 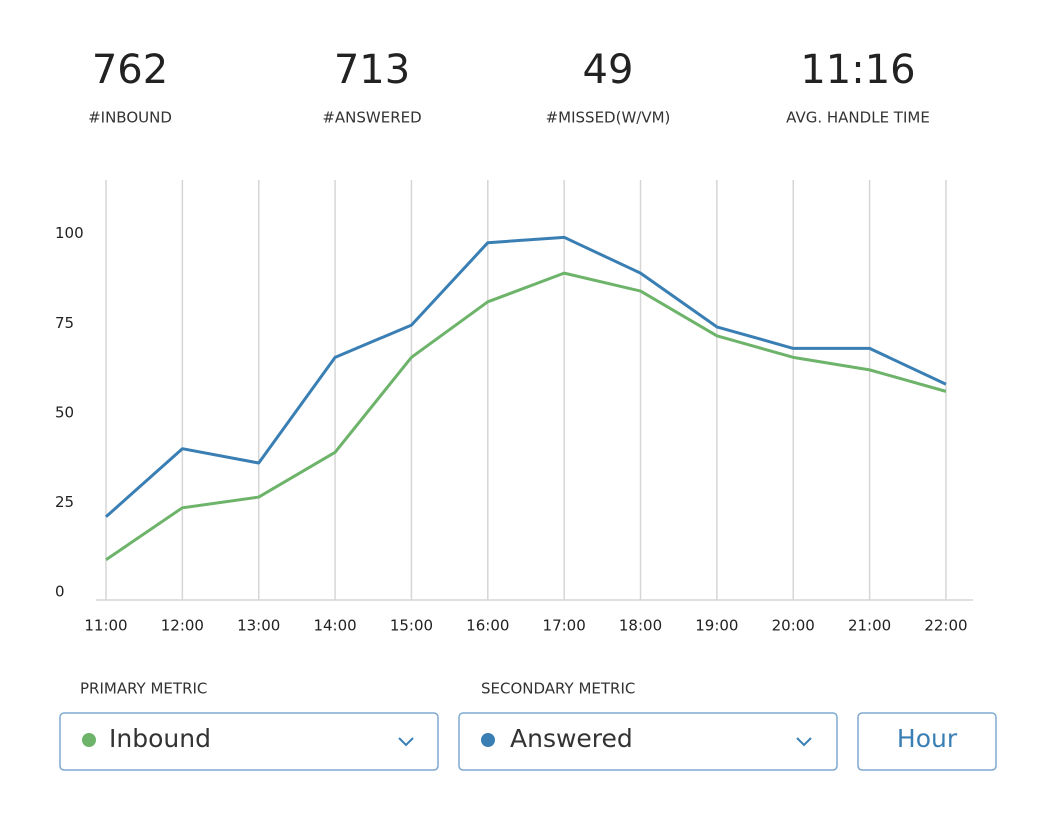 I want to click on x-tick-label: 11:00, so click(x=105, y=626).